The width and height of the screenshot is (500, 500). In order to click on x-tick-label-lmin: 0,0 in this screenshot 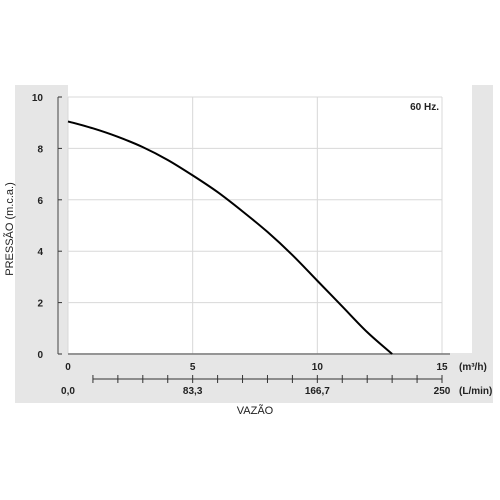, I will do `click(68, 391)`.